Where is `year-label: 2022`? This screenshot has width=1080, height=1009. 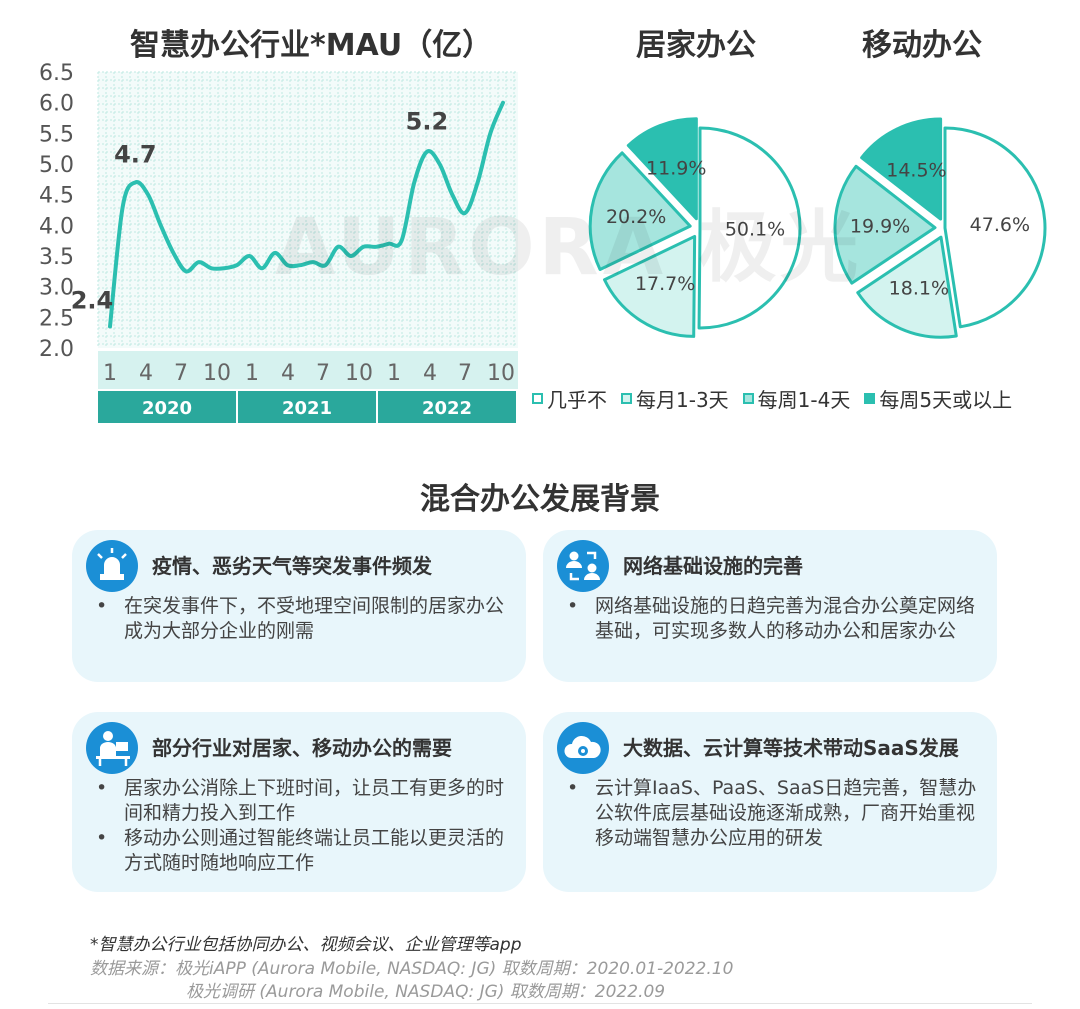 year-label: 2022 is located at coordinates (447, 408).